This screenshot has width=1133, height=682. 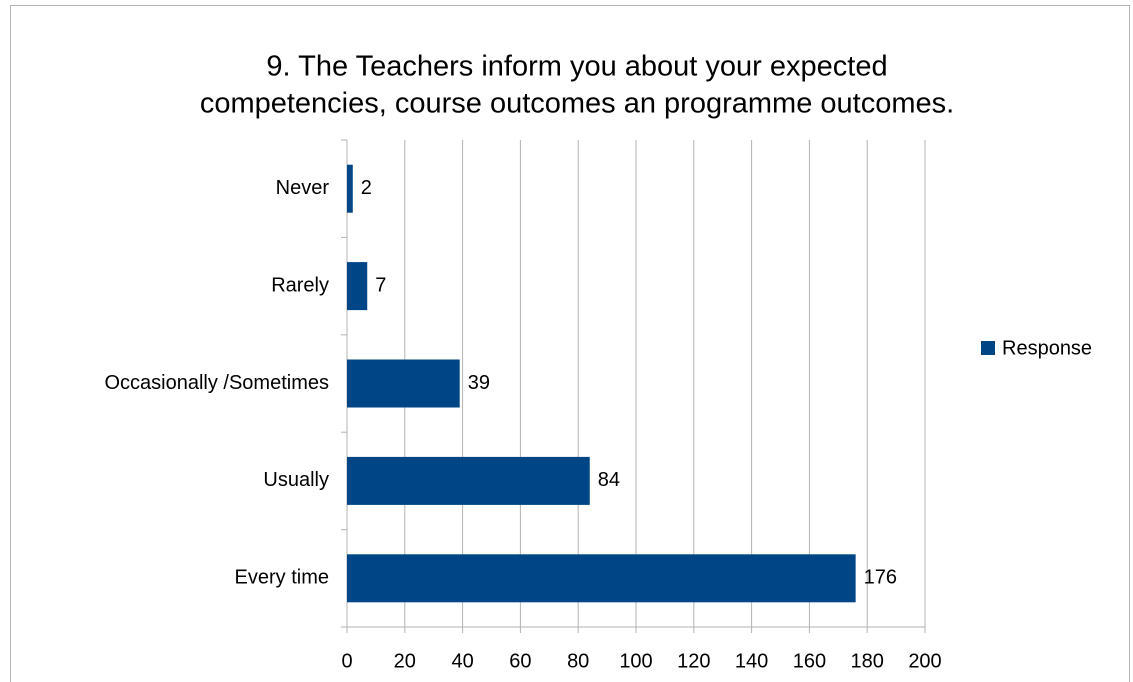 What do you see at coordinates (693, 661) in the screenshot?
I see `x-tick-label: 120` at bounding box center [693, 661].